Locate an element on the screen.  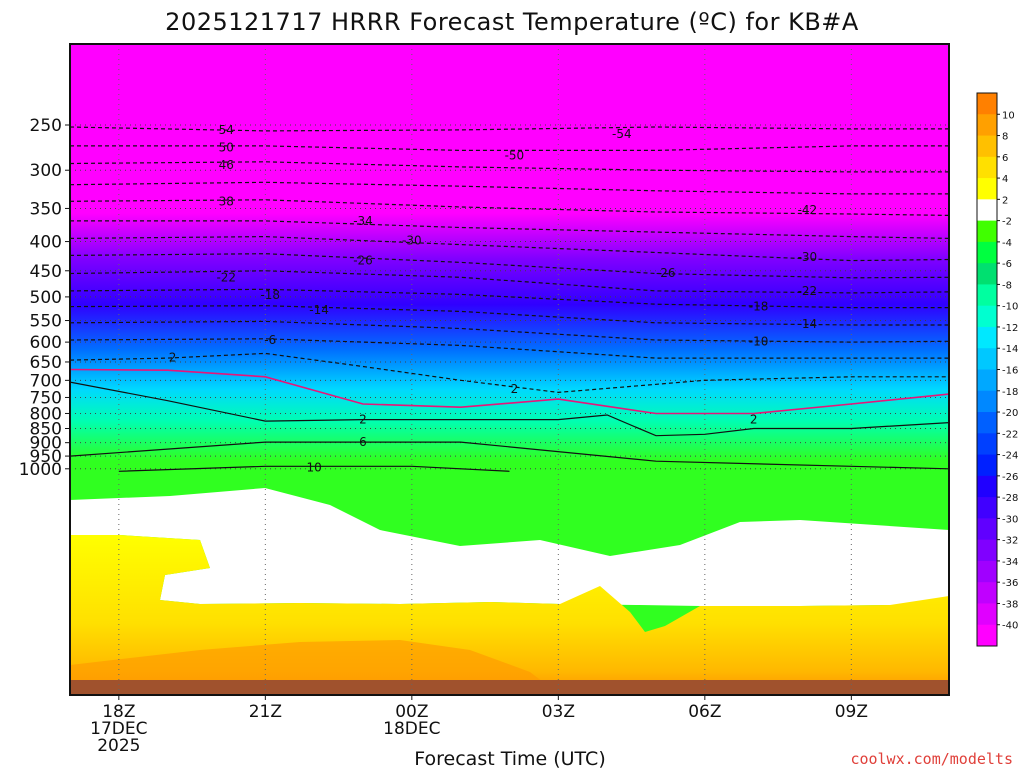
x-tick-label: 2025 is located at coordinates (118, 746).